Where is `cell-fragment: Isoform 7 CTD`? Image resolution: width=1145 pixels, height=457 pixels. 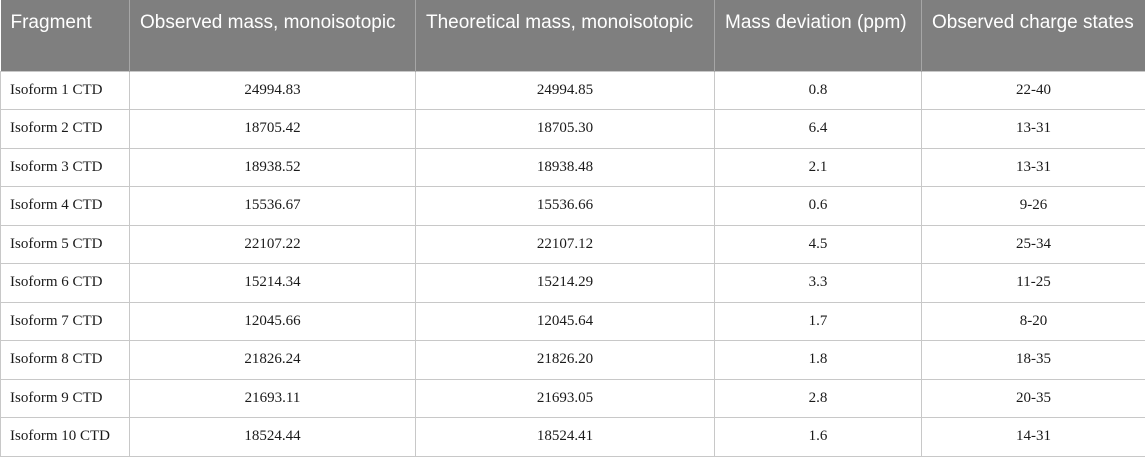 cell-fragment: Isoform 7 CTD is located at coordinates (65, 321).